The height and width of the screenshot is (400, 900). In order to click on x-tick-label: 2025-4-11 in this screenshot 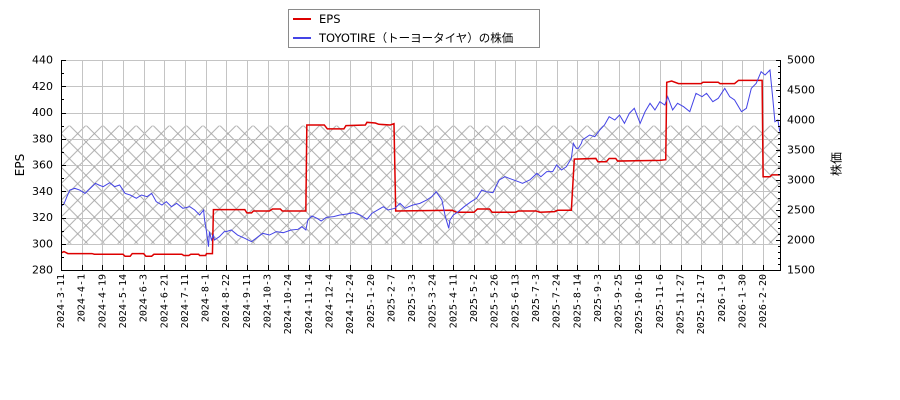, I will do `click(453, 301)`.